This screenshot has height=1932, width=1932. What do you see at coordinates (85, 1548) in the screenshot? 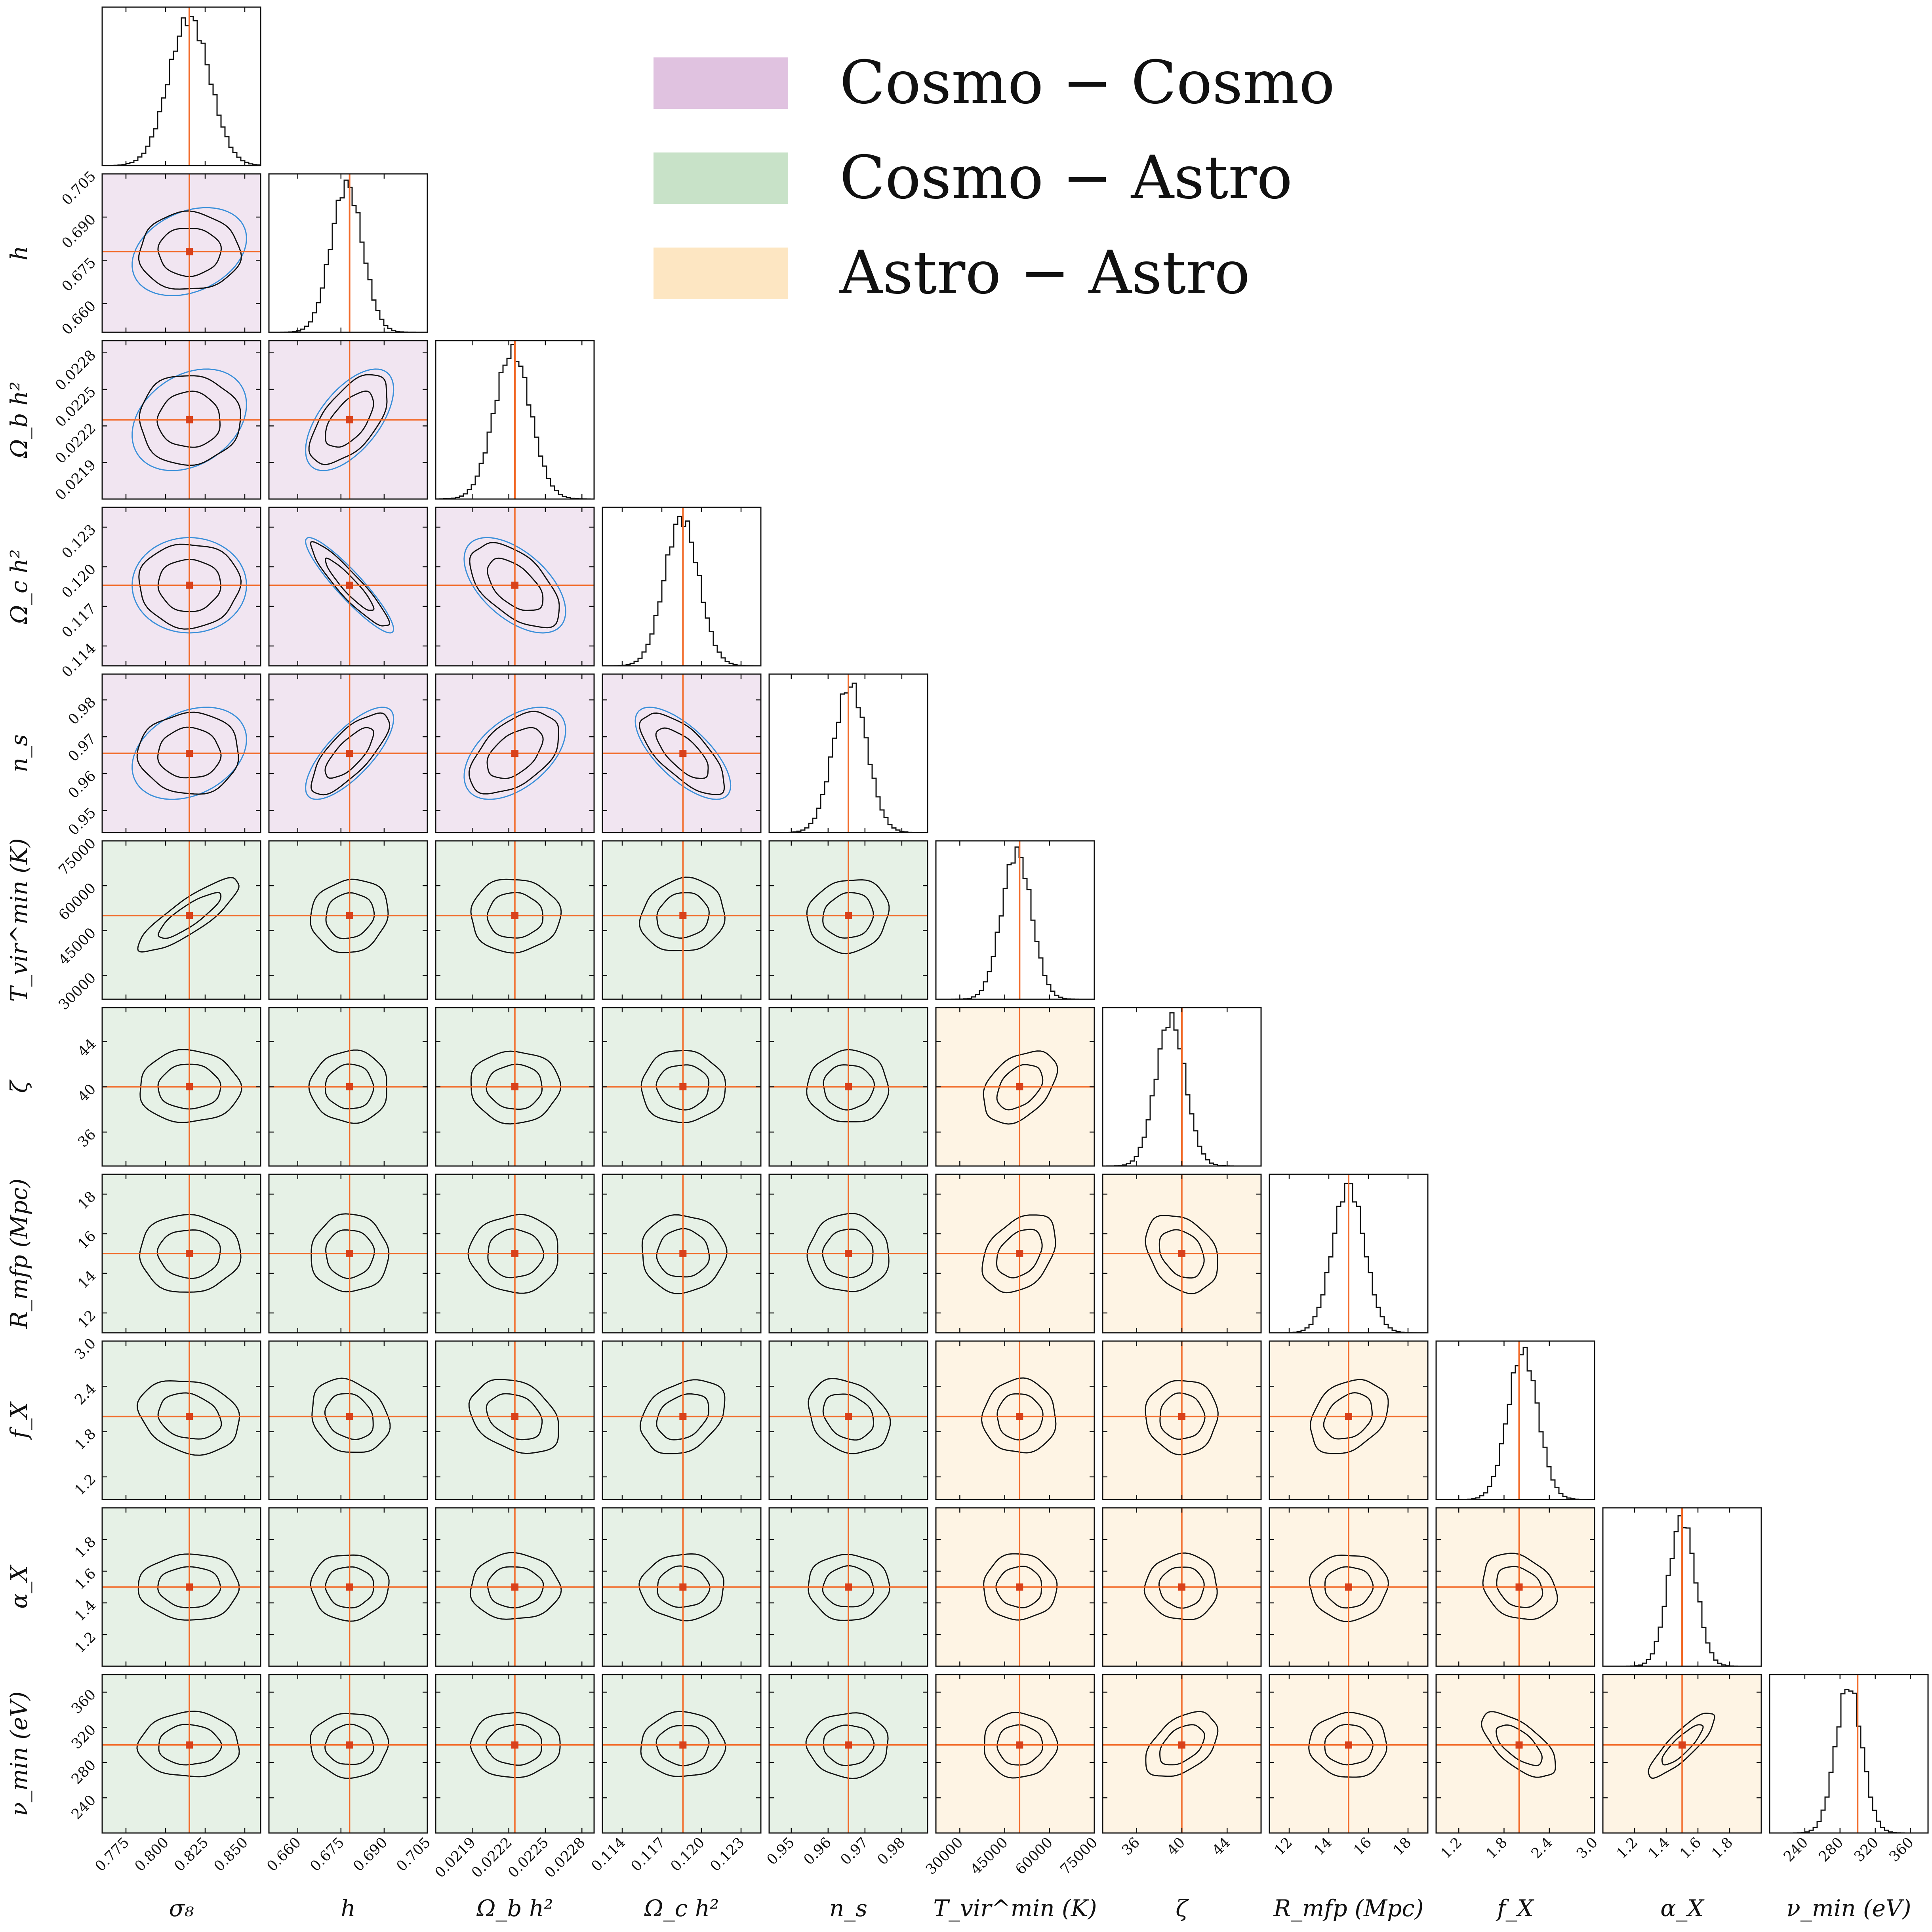
I see `y-tick-label: 1.8` at bounding box center [85, 1548].